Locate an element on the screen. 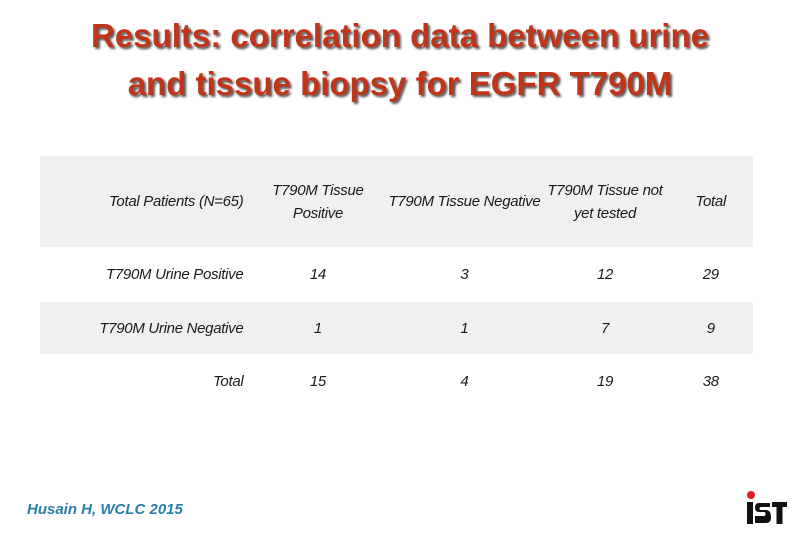 This screenshot has height=533, width=800. table-cell: 15 is located at coordinates (317, 381).